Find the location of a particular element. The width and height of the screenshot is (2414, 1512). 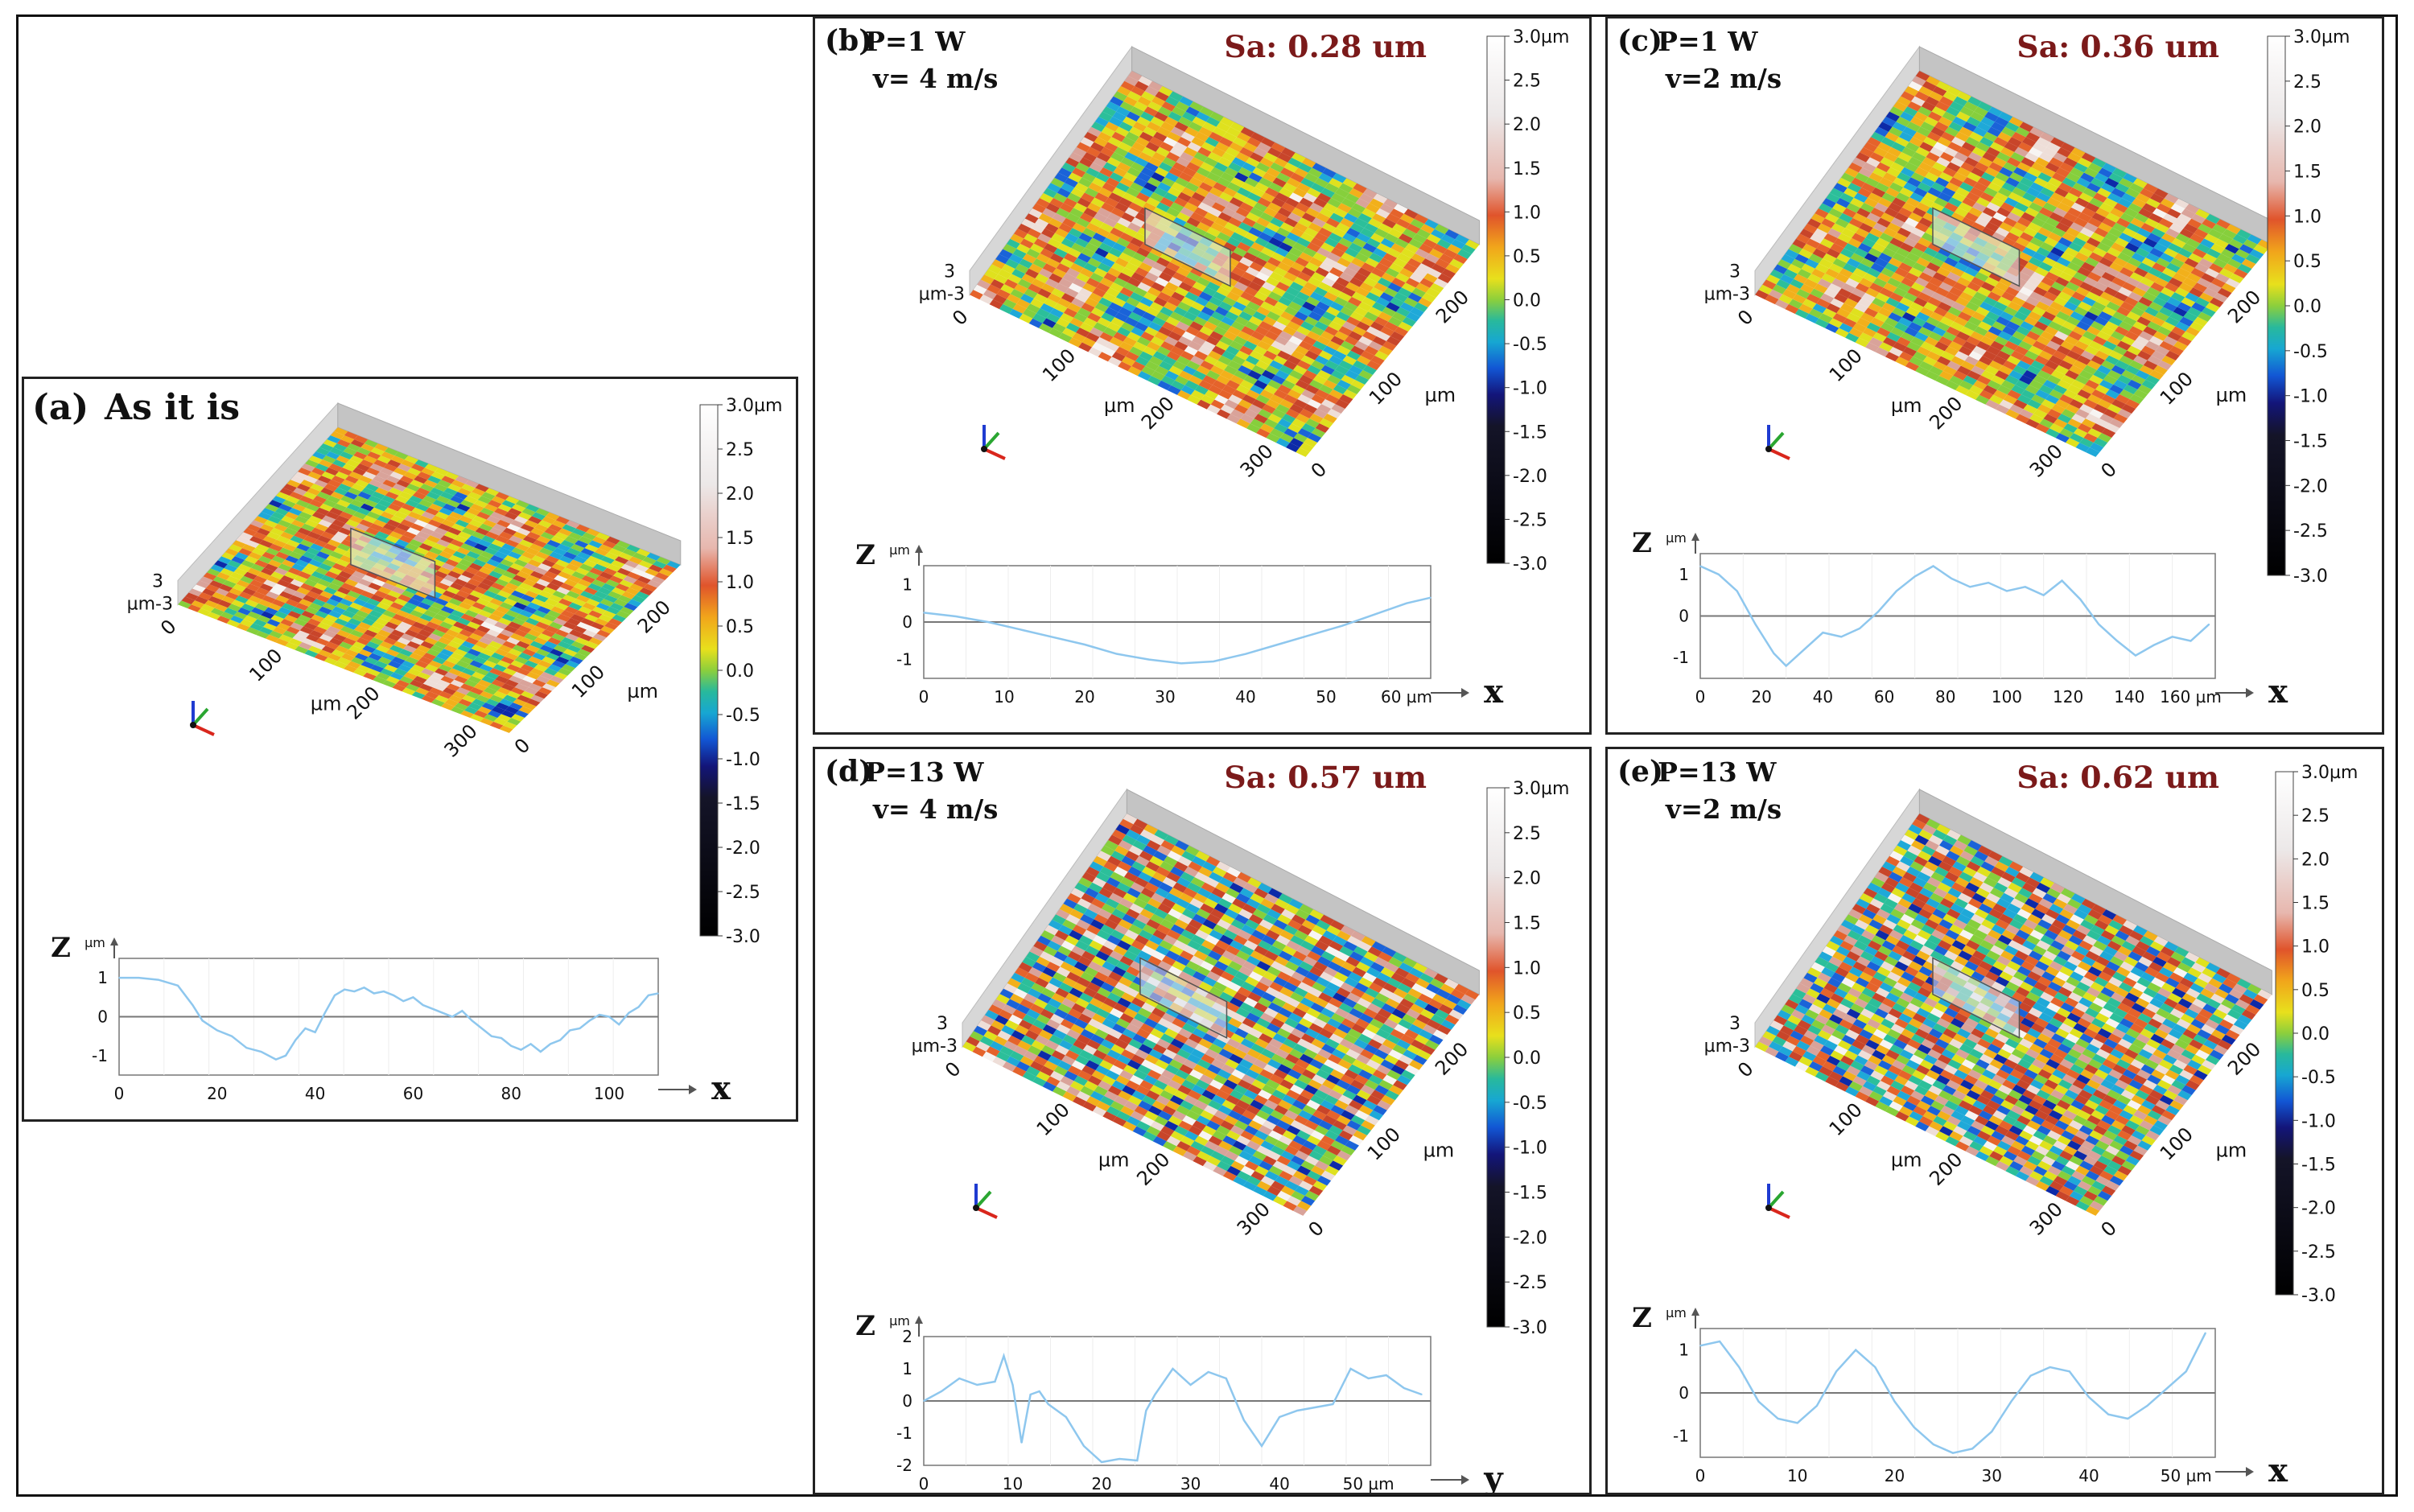

profile-axis-letter: y is located at coordinates (1493, 1476).